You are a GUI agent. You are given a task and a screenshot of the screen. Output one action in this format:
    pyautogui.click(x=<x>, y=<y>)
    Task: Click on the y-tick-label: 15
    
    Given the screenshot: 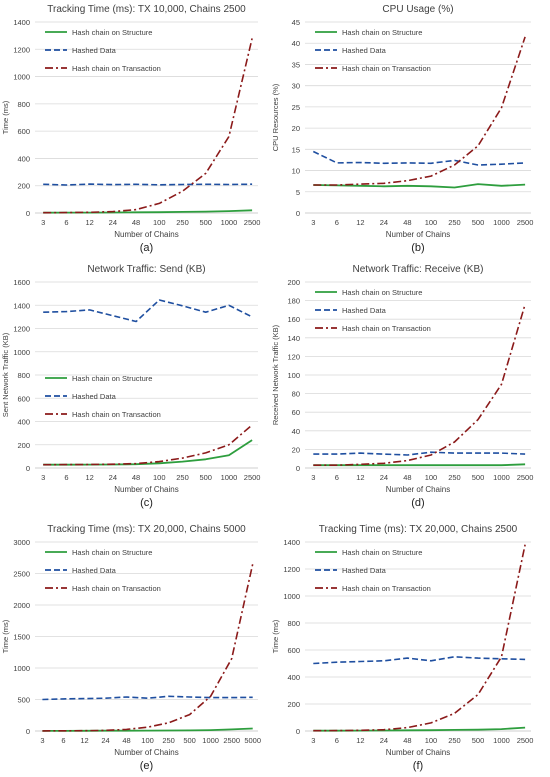 What is the action you would take?
    pyautogui.click(x=296, y=149)
    